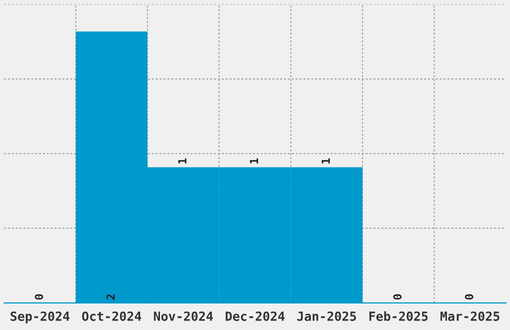  What do you see at coordinates (326, 316) in the screenshot?
I see `x-tick-label: Jan-2025` at bounding box center [326, 316].